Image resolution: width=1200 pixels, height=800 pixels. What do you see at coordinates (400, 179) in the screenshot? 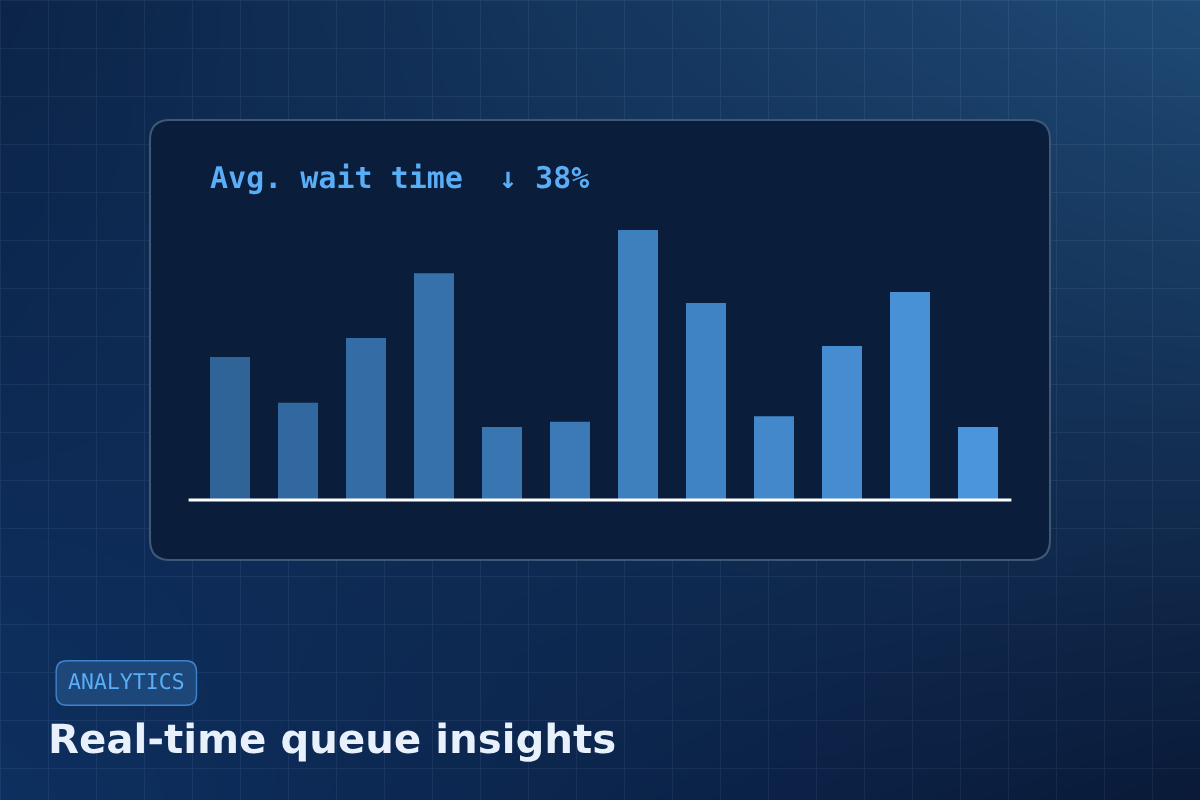
I see `chart-subtitle: Avg. wait time ↓ 38%` at bounding box center [400, 179].